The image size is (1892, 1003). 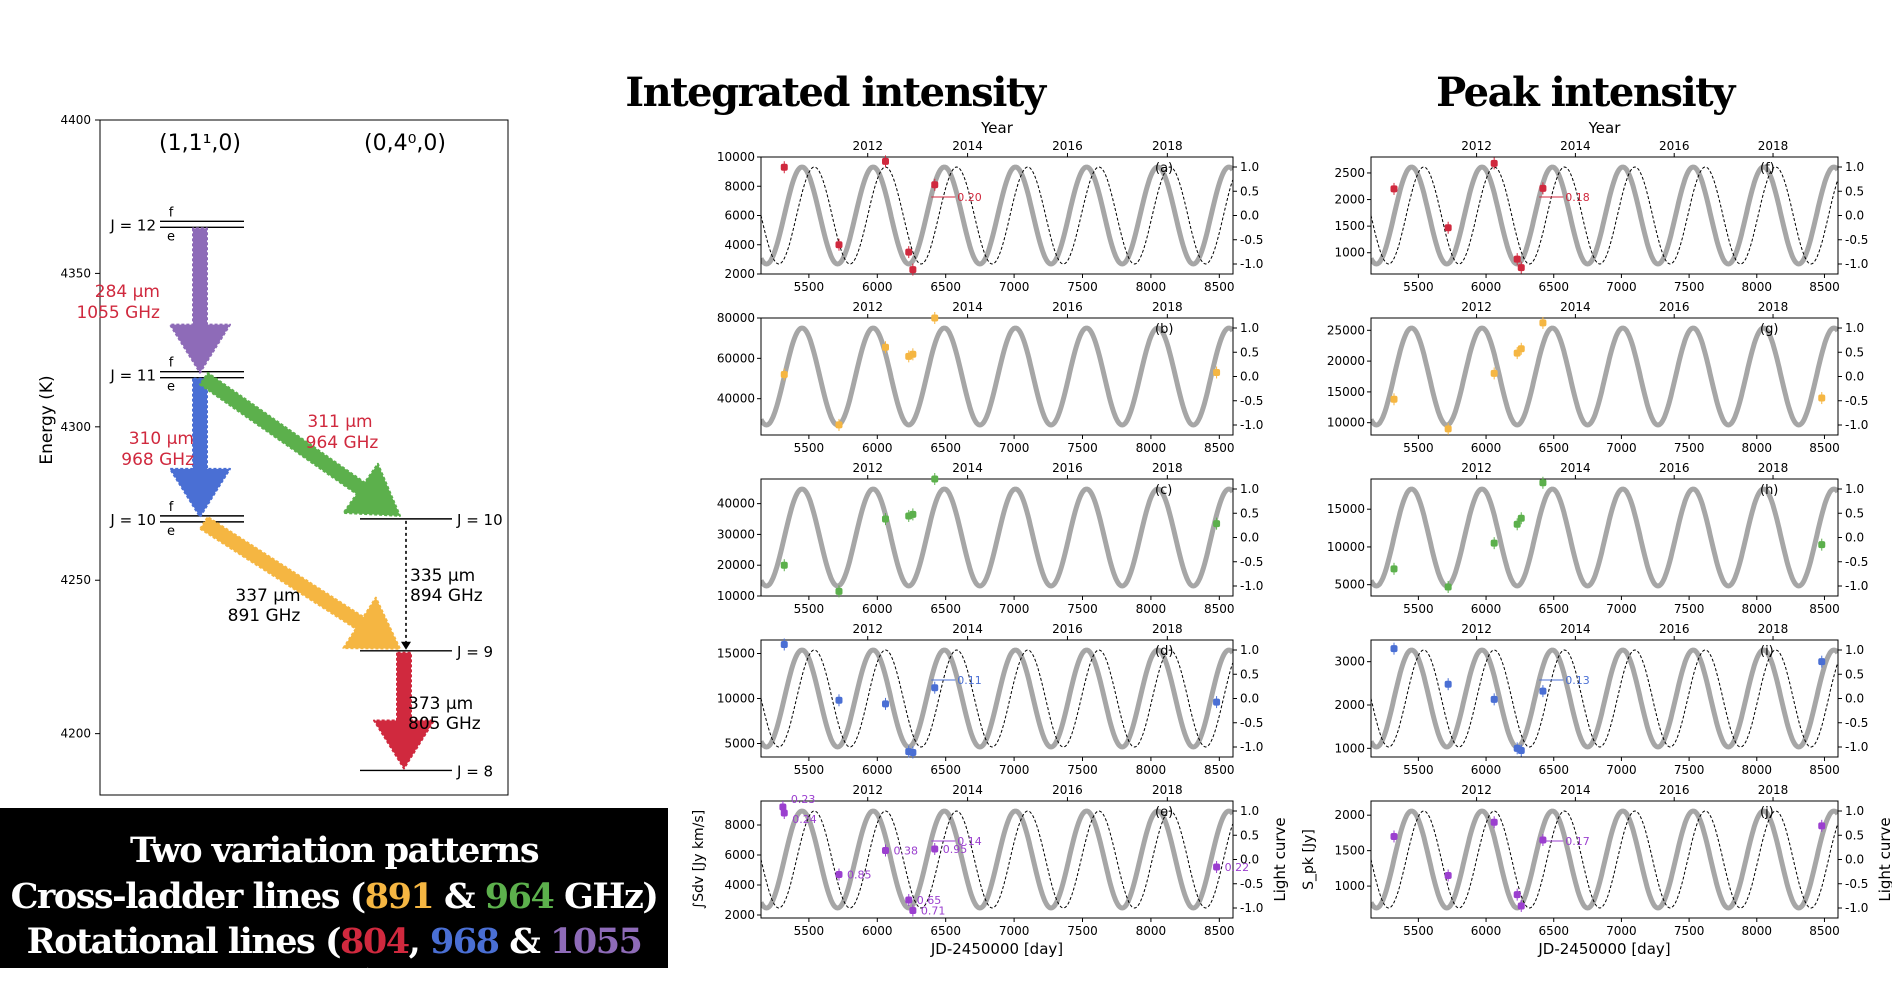 I want to click on x-tick-label: 6000, so click(x=1486, y=931).